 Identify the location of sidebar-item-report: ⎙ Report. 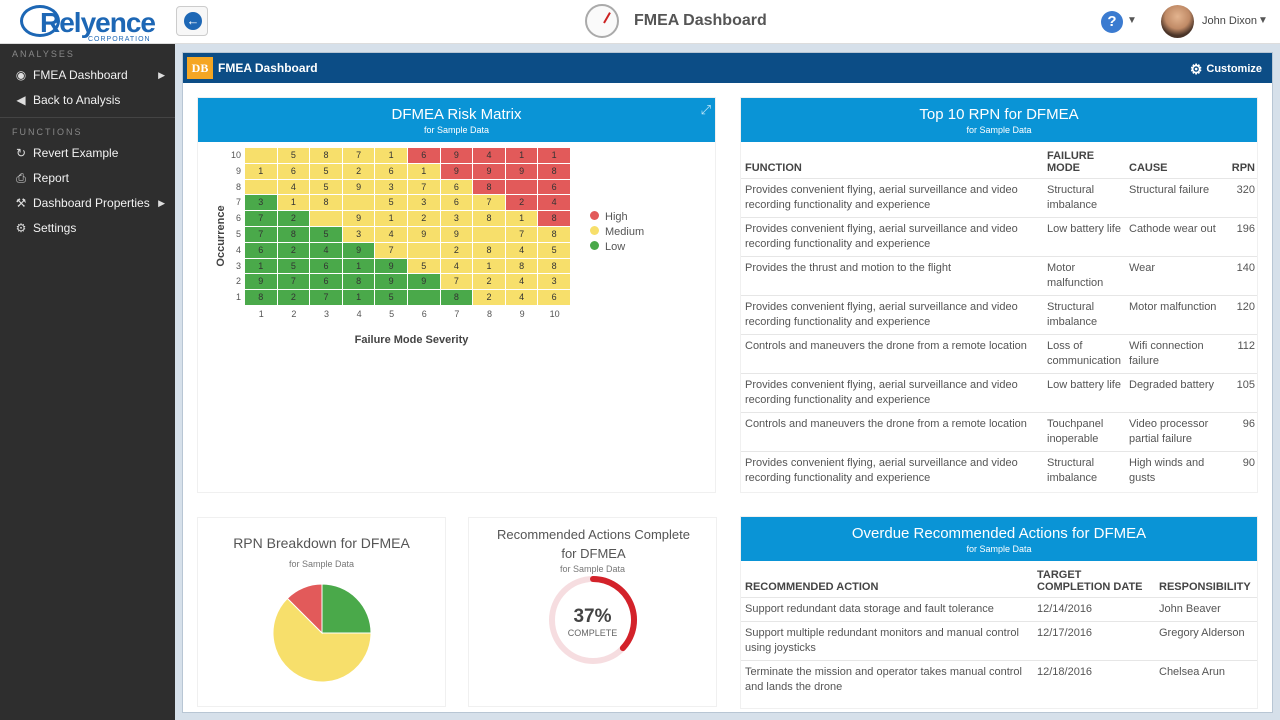
(87, 178).